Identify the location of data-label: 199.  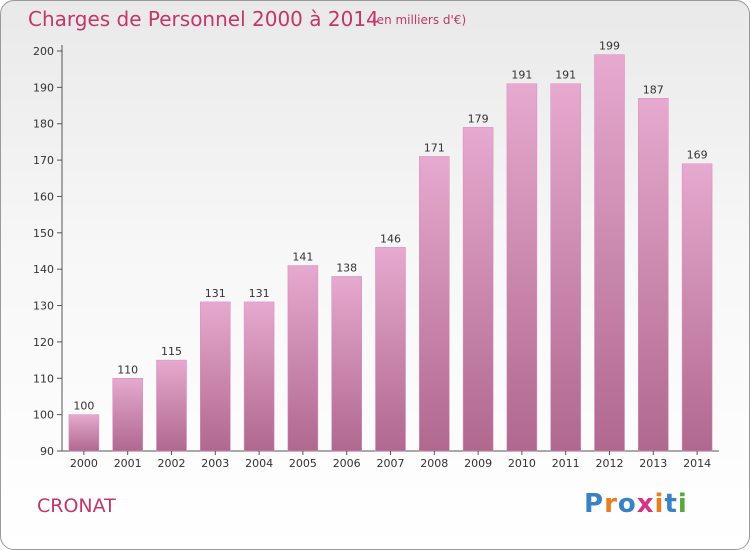
(609, 46).